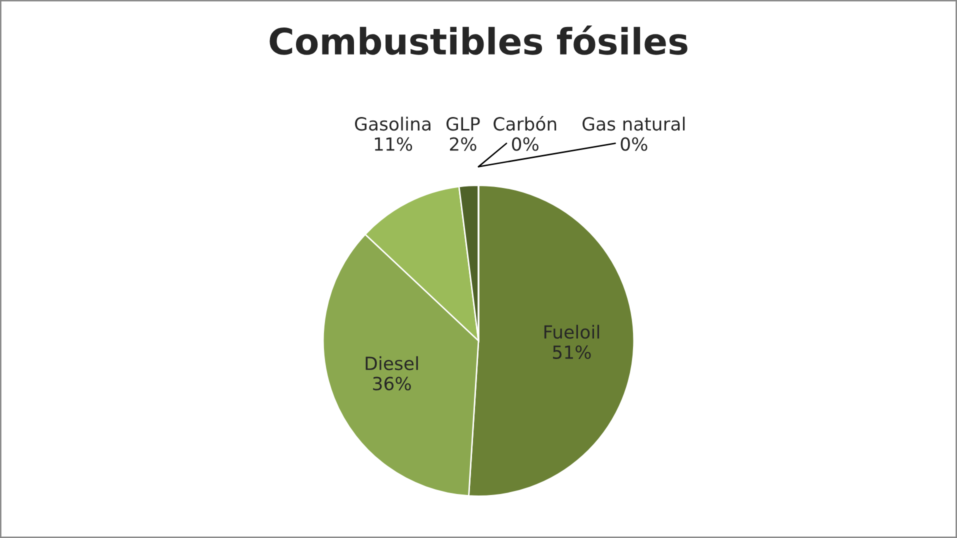 The width and height of the screenshot is (957, 538). What do you see at coordinates (392, 363) in the screenshot?
I see `slice-label: Diesel` at bounding box center [392, 363].